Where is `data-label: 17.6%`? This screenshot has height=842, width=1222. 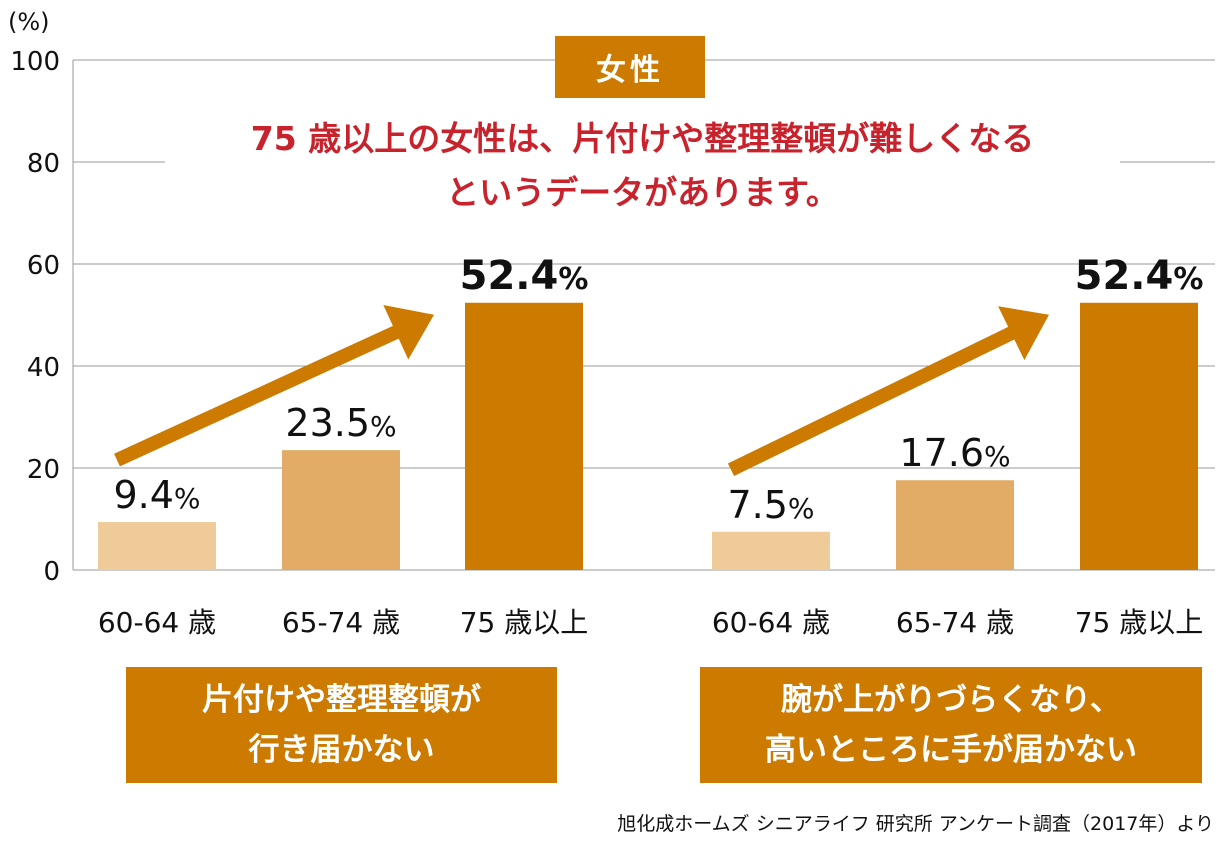 data-label: 17.6% is located at coordinates (954, 453).